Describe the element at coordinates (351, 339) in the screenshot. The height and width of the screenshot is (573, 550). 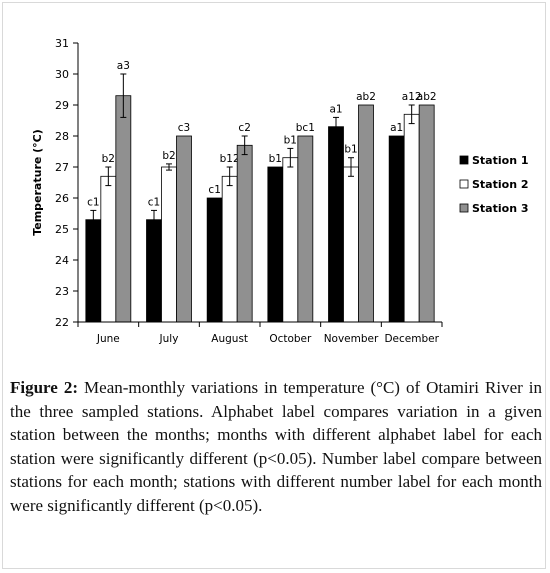
I see `x-tick-label: November` at that location.